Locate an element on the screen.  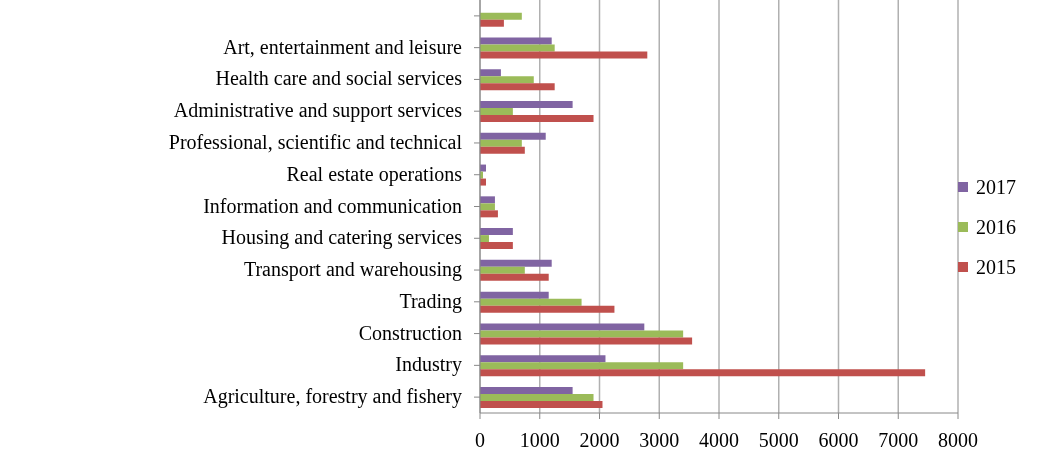
y-tick-label: Information and communication is located at coordinates (332, 205).